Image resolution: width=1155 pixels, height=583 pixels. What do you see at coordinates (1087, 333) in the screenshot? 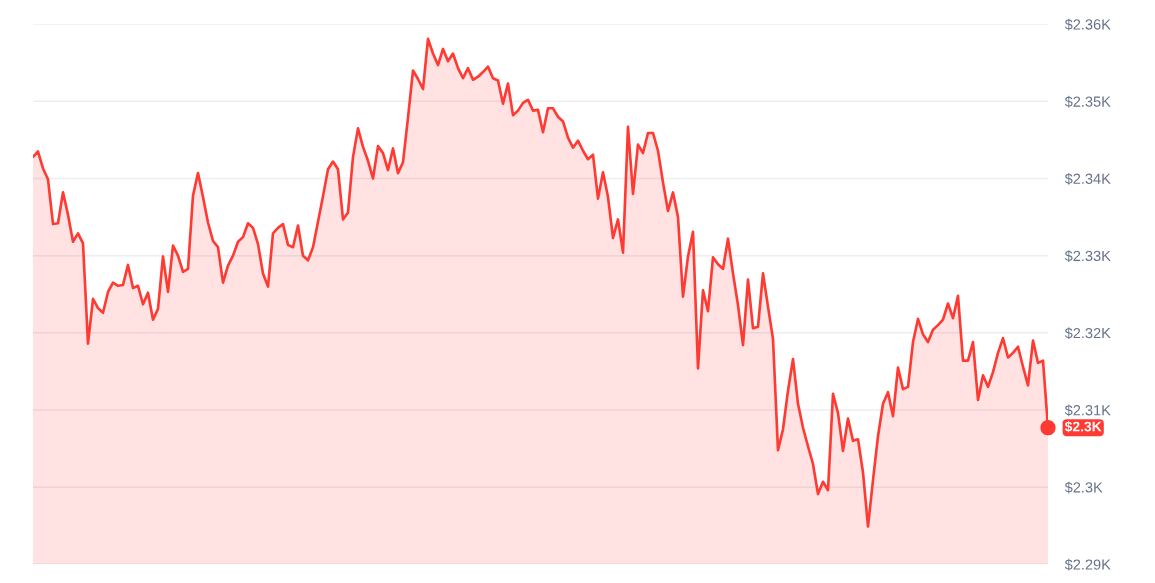
I see `y-tick-label: $2.32K` at bounding box center [1087, 333].